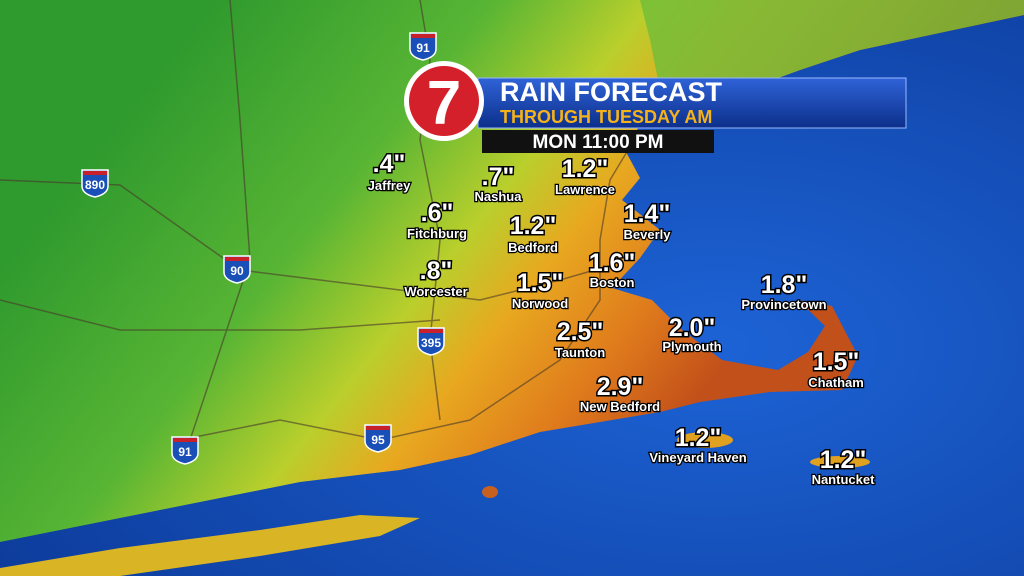  Describe the element at coordinates (389, 164) in the screenshot. I see `rain-amount: .4"` at that location.